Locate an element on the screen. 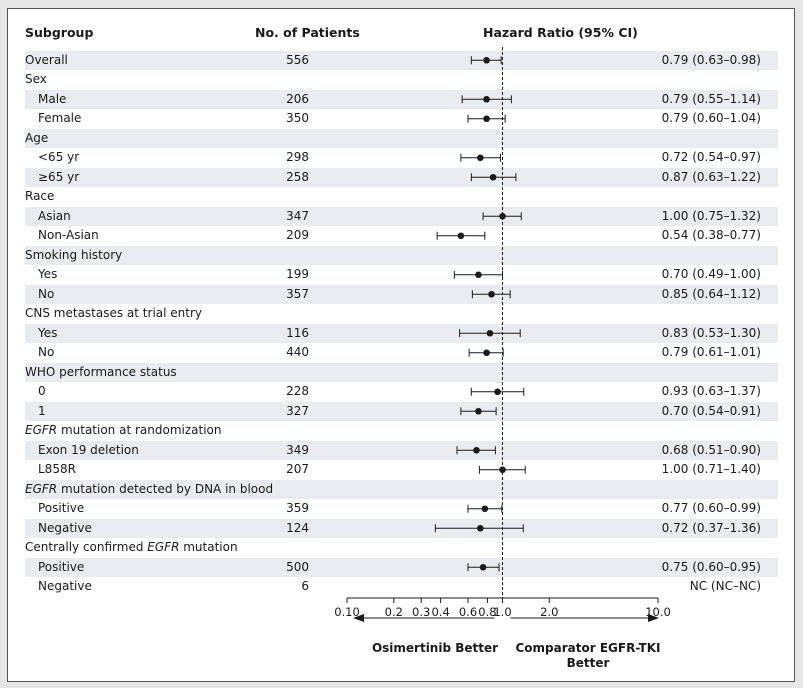  hazard-ratio-text: 0.70 (0.49–1.00) is located at coordinates (711, 274).